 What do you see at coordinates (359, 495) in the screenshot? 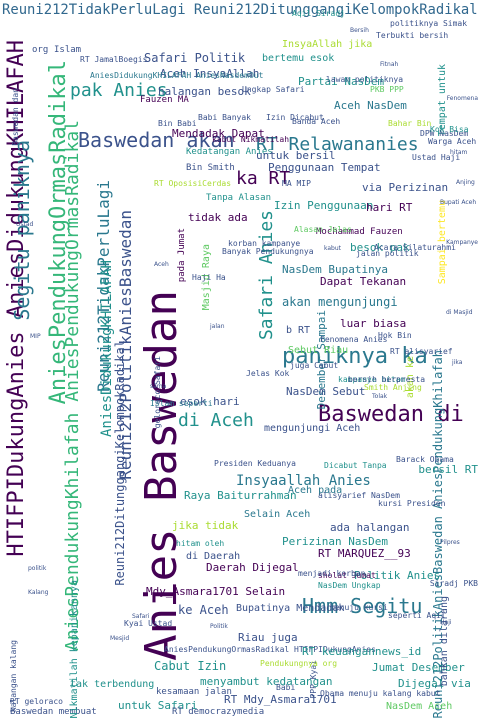
I see `cloud-word: alisyarief NasDem` at bounding box center [359, 495].